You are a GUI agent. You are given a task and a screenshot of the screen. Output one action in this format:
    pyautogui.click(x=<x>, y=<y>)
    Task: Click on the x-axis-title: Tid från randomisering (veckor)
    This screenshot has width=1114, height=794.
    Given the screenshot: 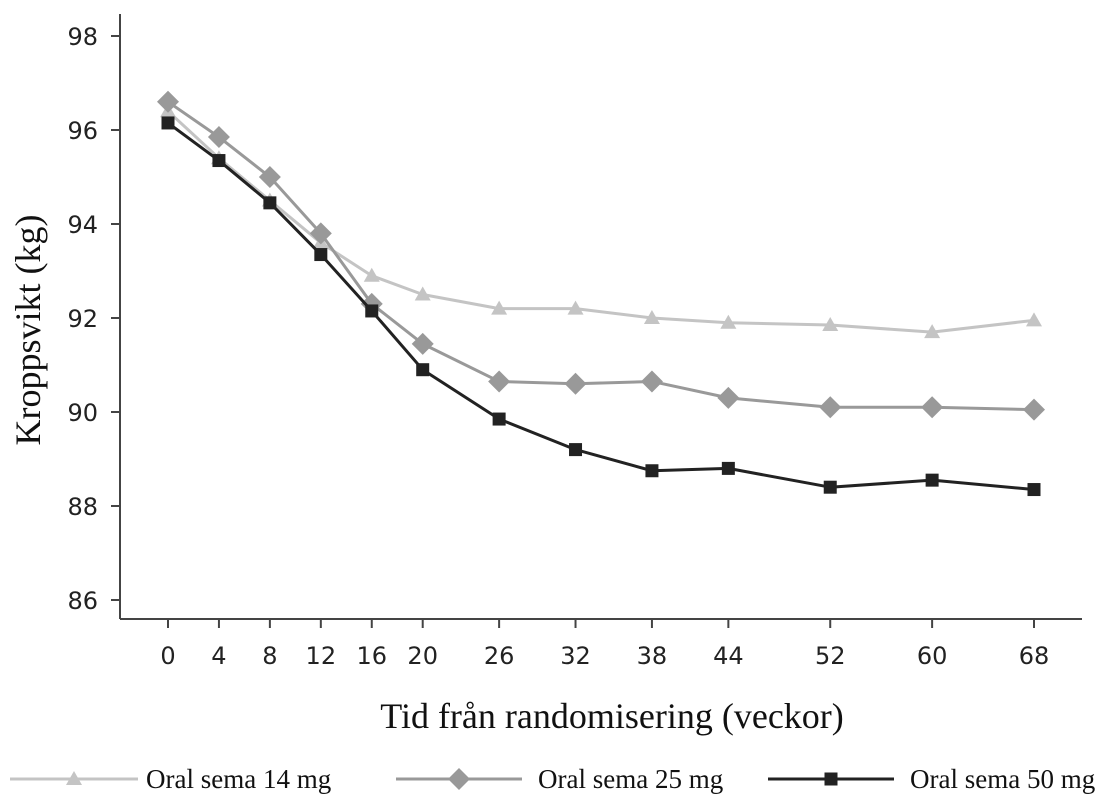 What is the action you would take?
    pyautogui.click(x=612, y=716)
    